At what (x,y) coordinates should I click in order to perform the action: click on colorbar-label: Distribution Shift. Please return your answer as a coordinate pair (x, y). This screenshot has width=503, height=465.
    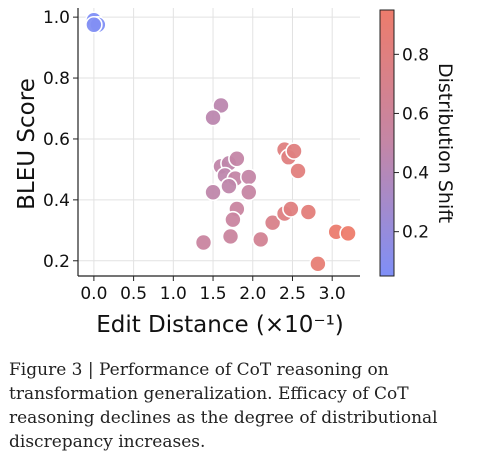
    Looking at the image, I should click on (445, 143).